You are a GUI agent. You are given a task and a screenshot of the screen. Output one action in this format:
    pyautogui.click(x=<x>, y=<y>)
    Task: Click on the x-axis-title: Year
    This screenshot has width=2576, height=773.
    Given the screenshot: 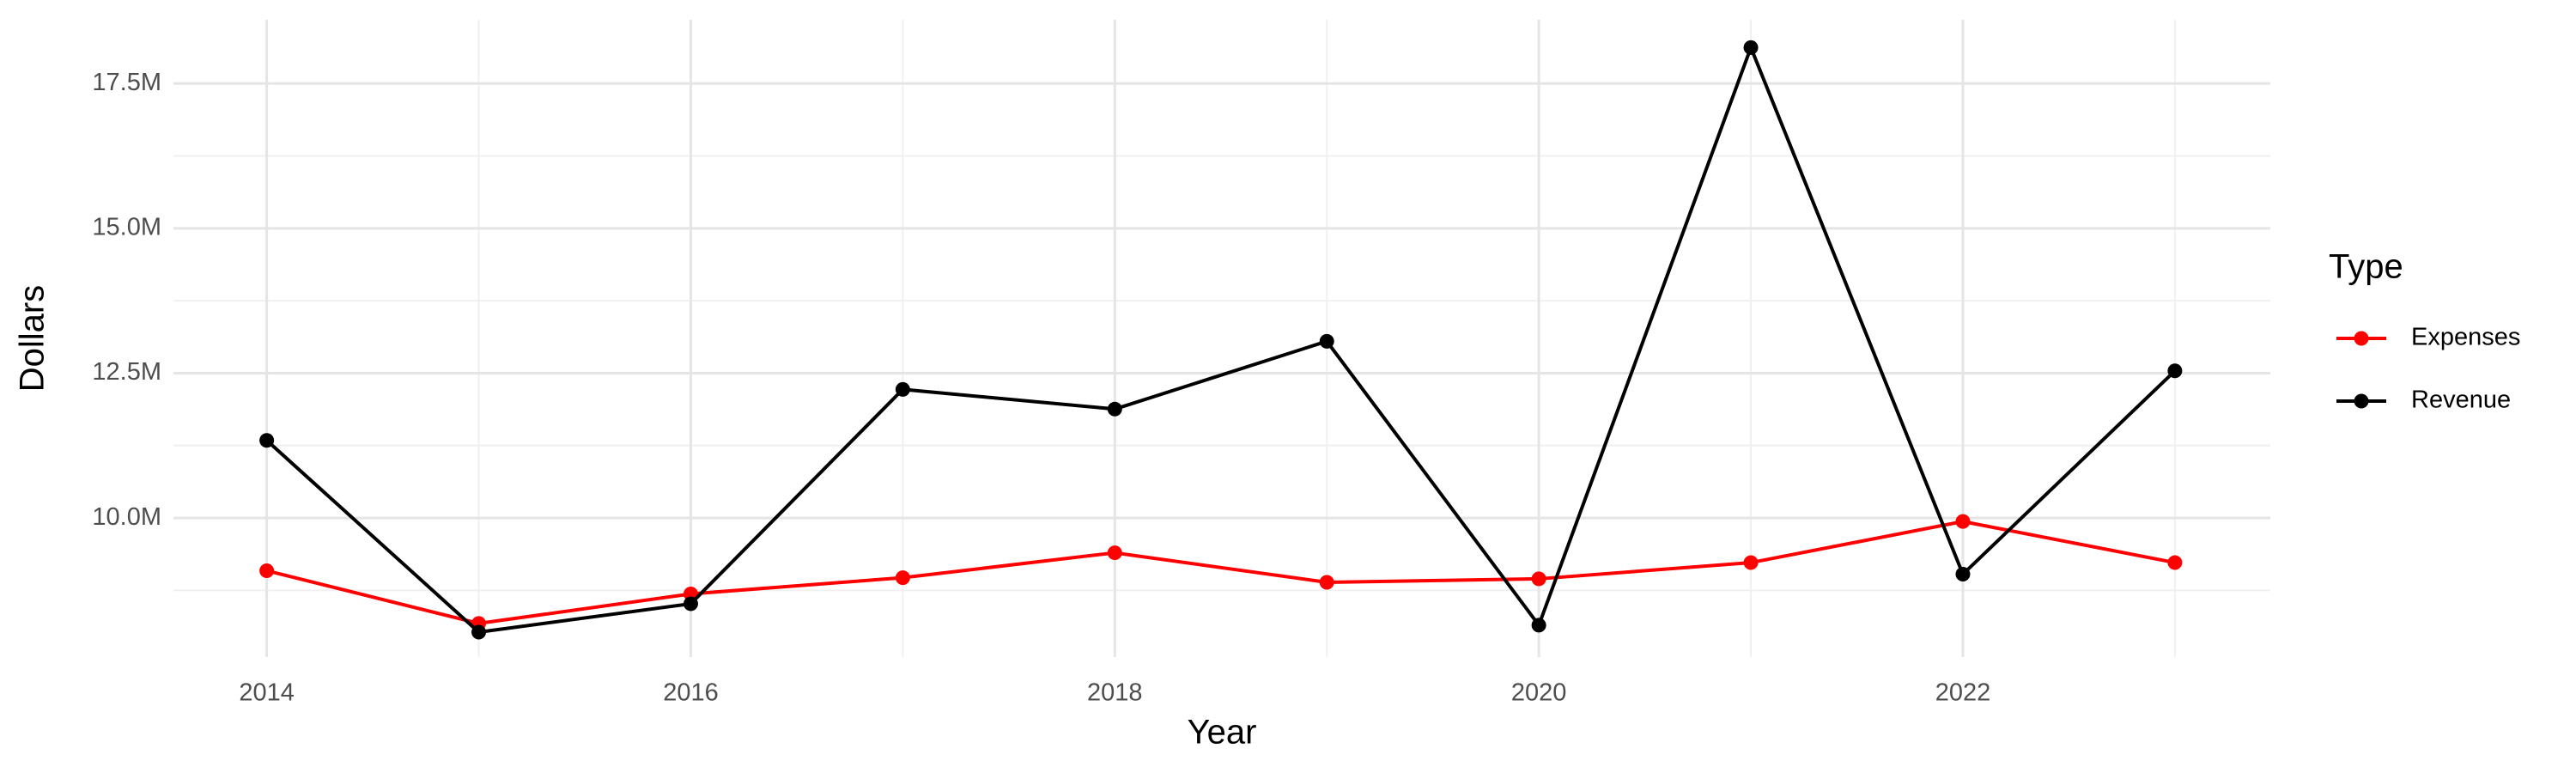 What is the action you would take?
    pyautogui.click(x=1222, y=733)
    